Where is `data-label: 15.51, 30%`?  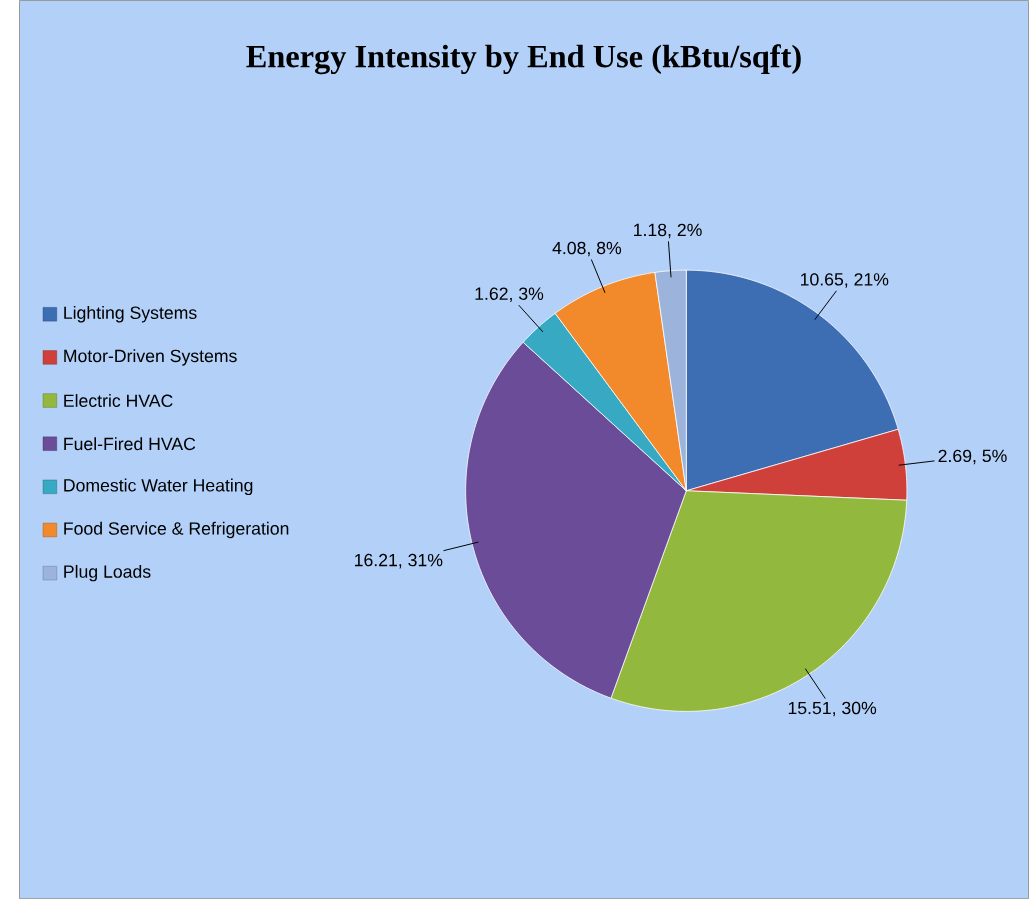
data-label: 15.51, 30% is located at coordinates (832, 709).